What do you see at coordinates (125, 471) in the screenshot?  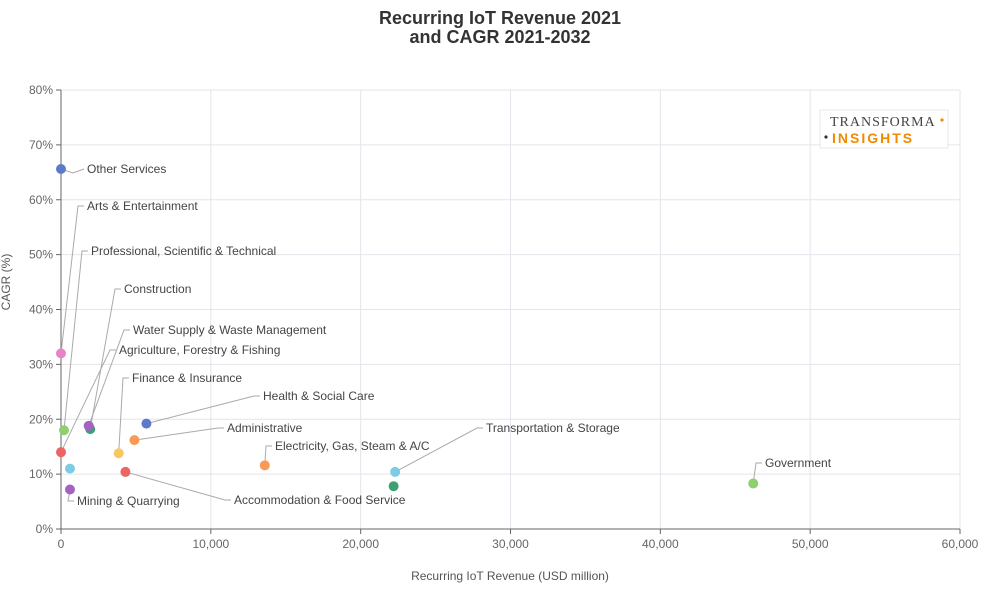 I see `point-accommodation-and-food-service` at bounding box center [125, 471].